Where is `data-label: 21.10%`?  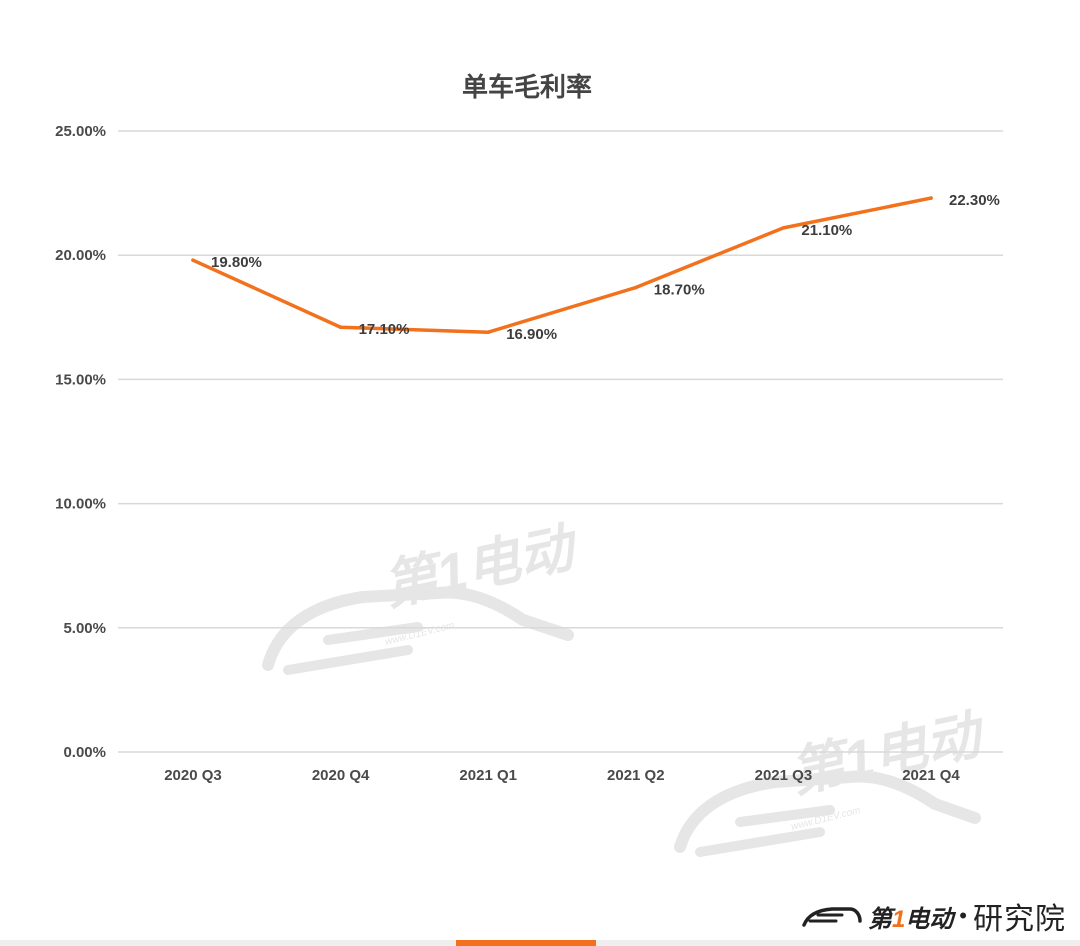 data-label: 21.10% is located at coordinates (826, 230).